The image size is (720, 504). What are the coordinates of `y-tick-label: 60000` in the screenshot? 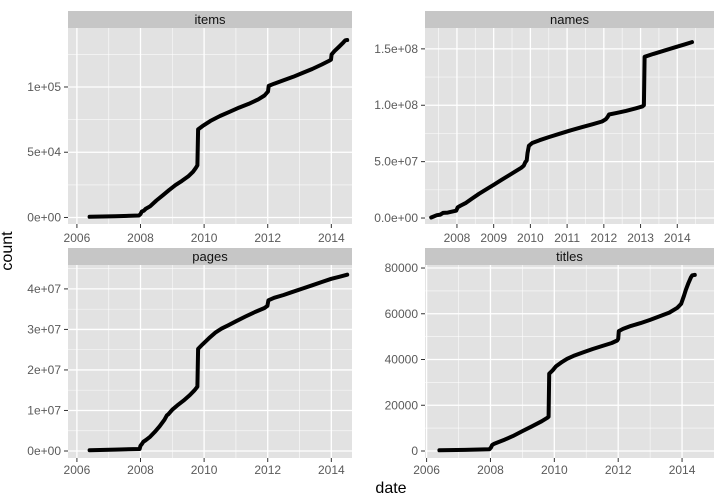 It's located at (402, 314).